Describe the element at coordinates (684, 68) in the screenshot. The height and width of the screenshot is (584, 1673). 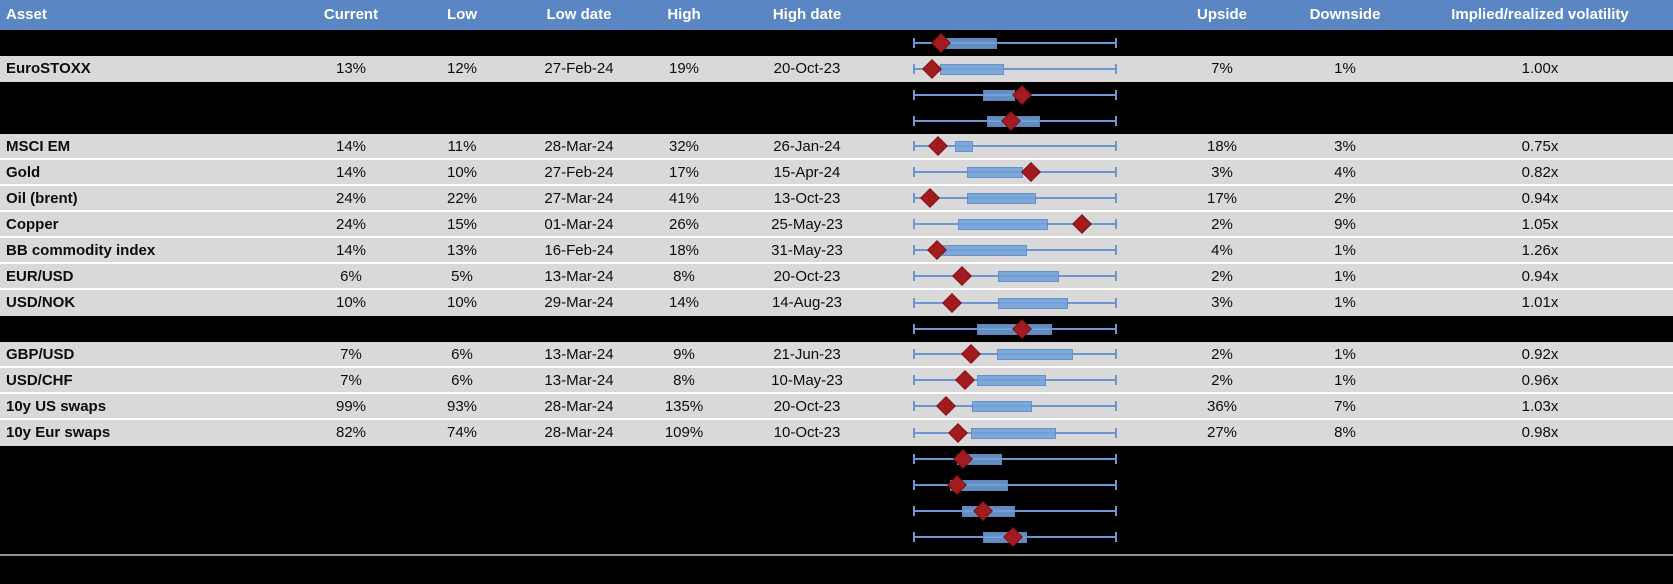
I see `high-cell: 19%` at that location.